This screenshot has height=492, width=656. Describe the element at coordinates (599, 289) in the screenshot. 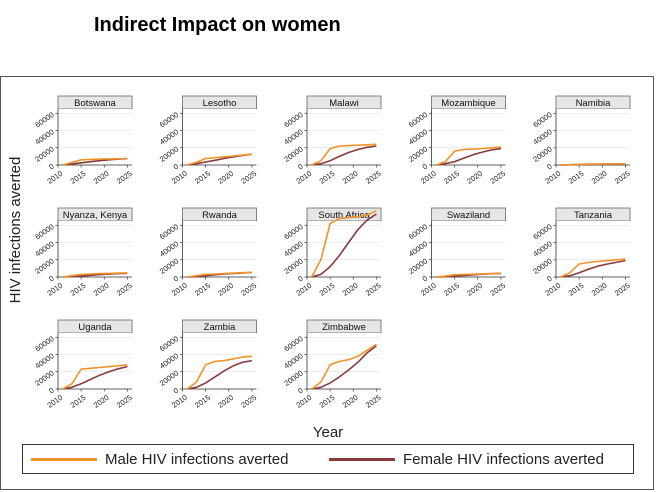

I see `panel-tanzania-x-tick-label: 2020` at that location.